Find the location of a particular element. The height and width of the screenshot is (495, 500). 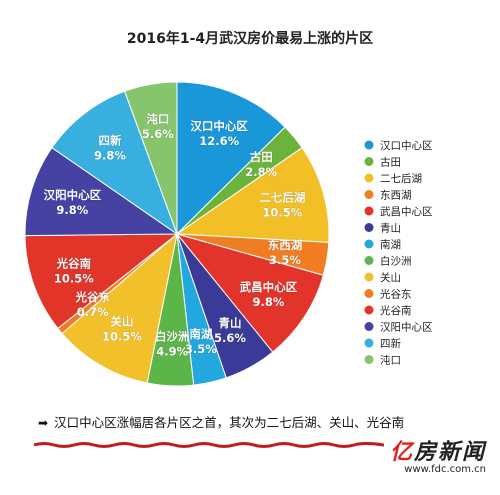

legend-item: 武昌中心区 is located at coordinates (406, 211).